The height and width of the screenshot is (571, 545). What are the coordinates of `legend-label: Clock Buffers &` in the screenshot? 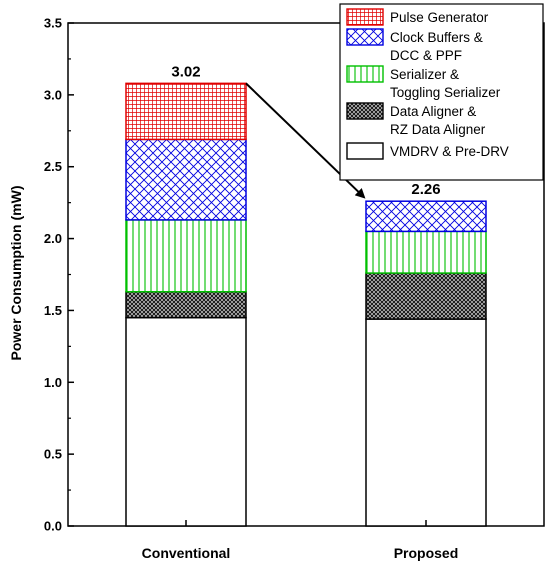 It's located at (436, 37).